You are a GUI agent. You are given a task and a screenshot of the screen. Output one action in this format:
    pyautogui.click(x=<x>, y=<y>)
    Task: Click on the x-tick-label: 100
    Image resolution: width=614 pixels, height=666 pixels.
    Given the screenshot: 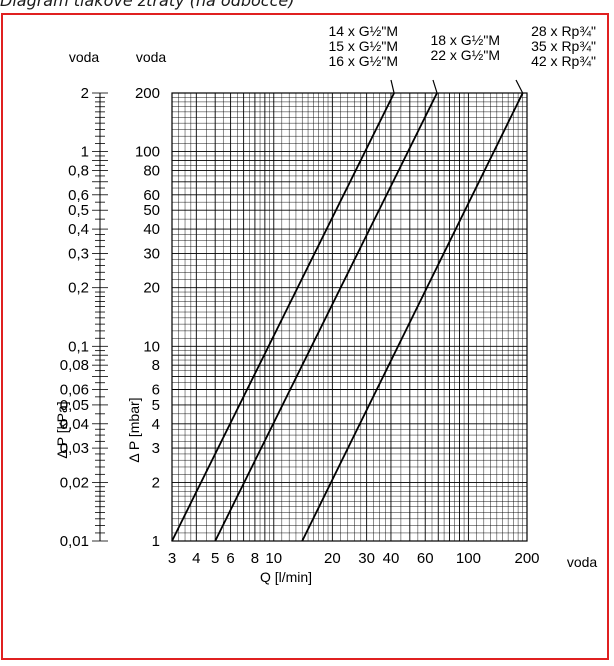 What is the action you would take?
    pyautogui.click(x=468, y=558)
    